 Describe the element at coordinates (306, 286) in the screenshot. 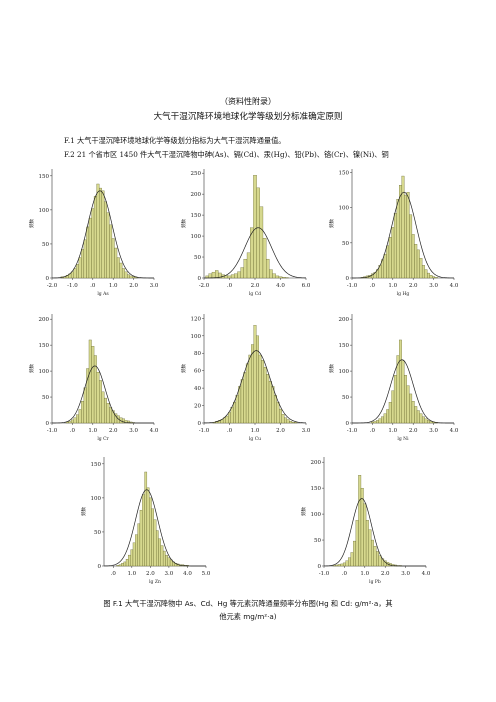

I see `x-tick-label: 6.0` at that location.